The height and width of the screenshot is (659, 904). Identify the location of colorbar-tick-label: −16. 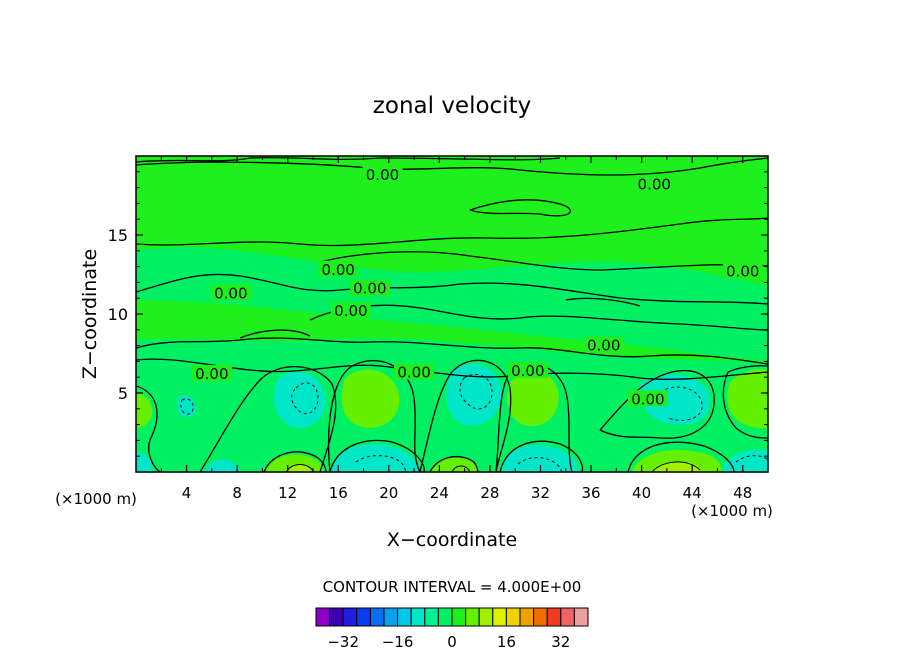
(398, 642).